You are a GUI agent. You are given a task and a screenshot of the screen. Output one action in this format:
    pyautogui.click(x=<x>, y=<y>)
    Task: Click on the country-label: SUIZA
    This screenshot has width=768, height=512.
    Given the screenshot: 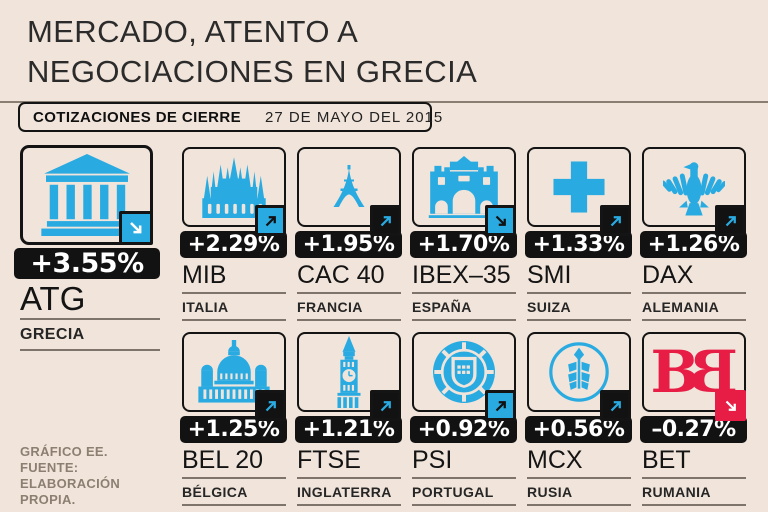 What is the action you would take?
    pyautogui.click(x=549, y=307)
    